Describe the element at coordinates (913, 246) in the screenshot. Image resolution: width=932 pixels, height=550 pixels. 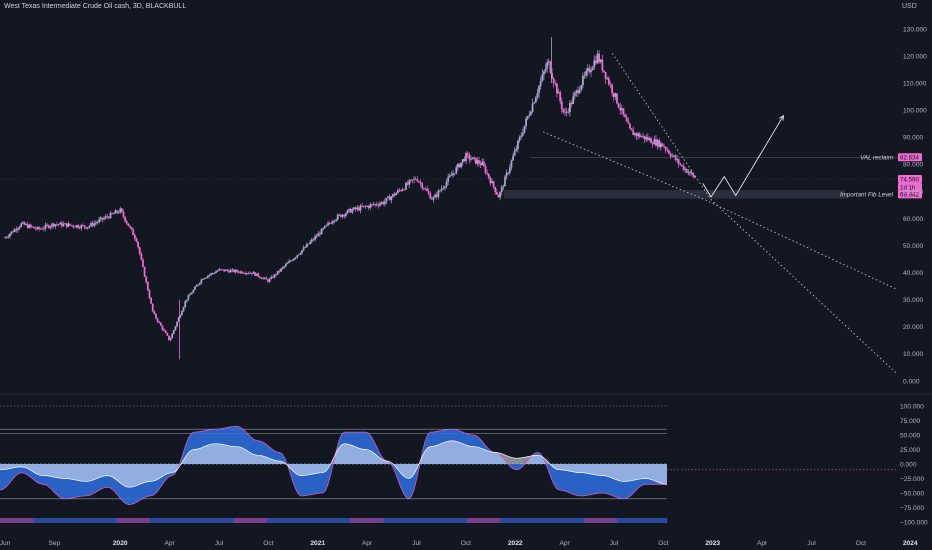
I see `y-tick-label: 50.000` at that location.